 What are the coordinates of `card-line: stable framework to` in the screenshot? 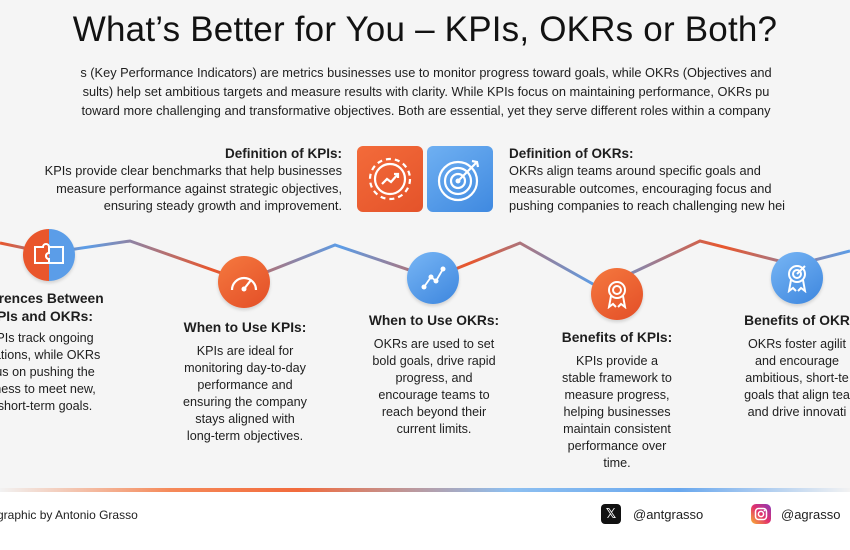 It's located at (617, 378).